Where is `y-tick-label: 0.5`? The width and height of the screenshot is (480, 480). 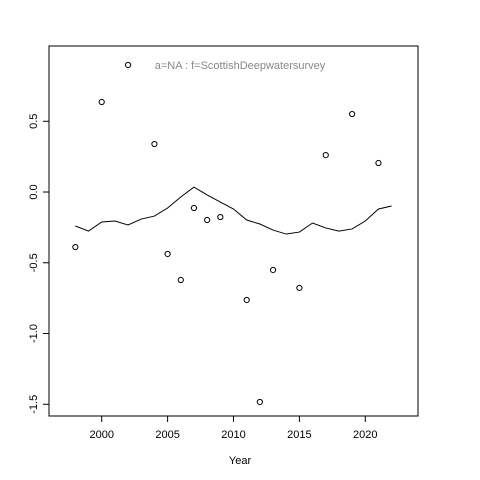
y-tick-label: 0.5 is located at coordinates (34, 121).